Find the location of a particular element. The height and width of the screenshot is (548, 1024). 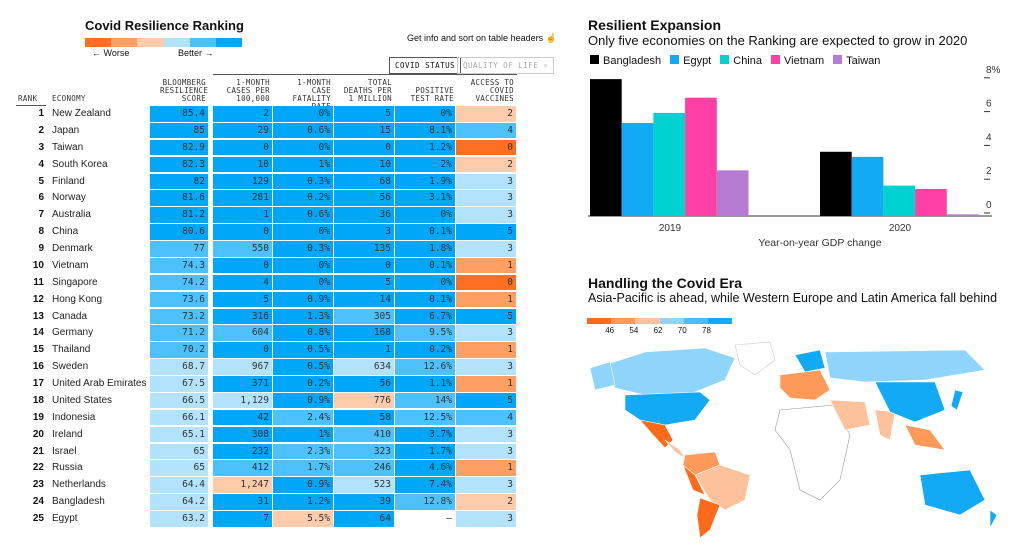

table-row: 24 Bangladesh 64.2 31 1.2% 39 12.8% 2 is located at coordinates (260, 502).